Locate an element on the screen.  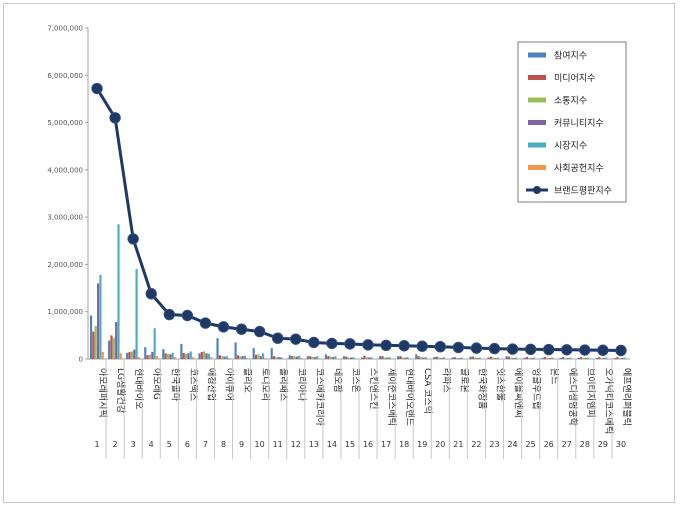
x-category-label: 코스온 is located at coordinates (355, 380).